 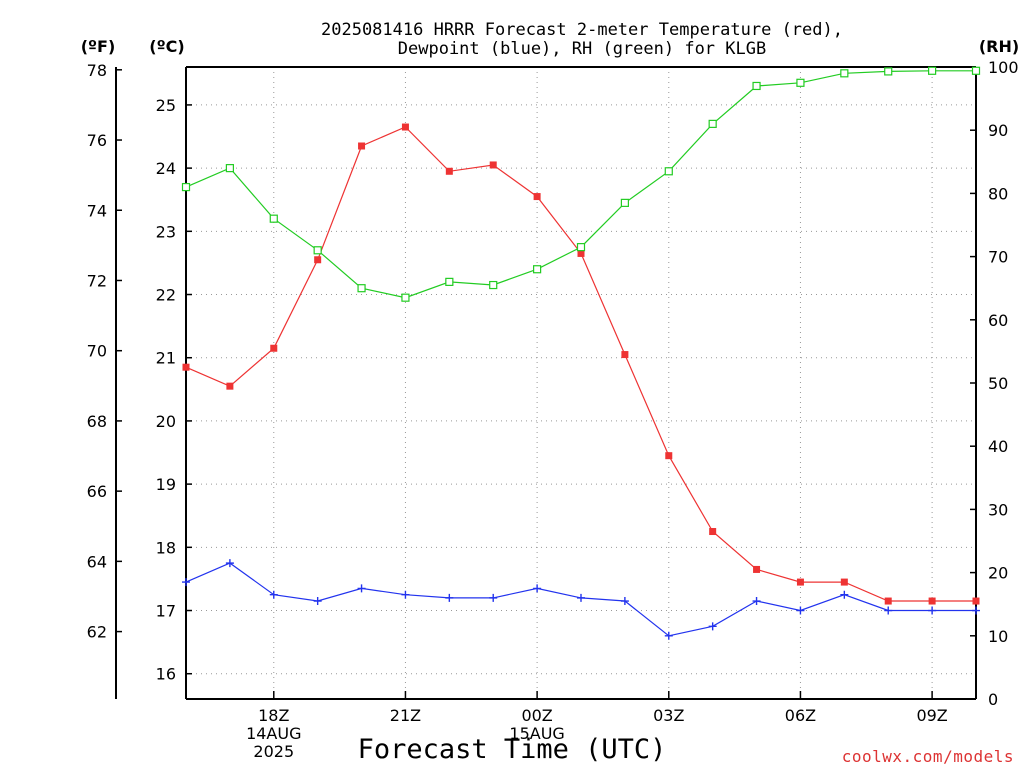 What do you see at coordinates (97, 491) in the screenshot?
I see `fahrenheit-tick-label-66: 66` at bounding box center [97, 491].